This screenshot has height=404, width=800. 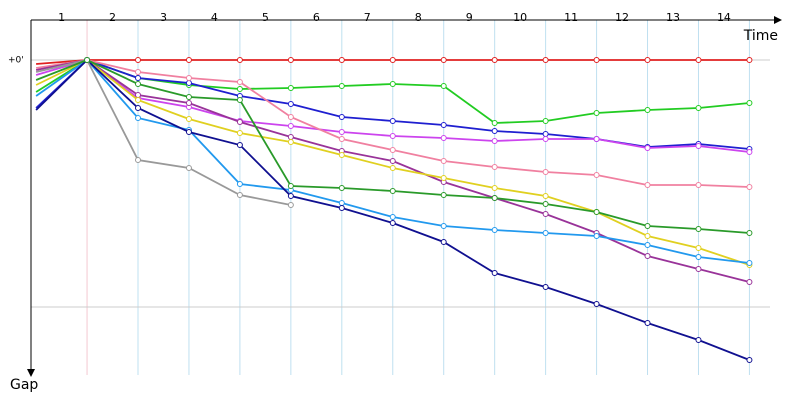 I want to click on lap-label: 3, so click(x=163, y=17).